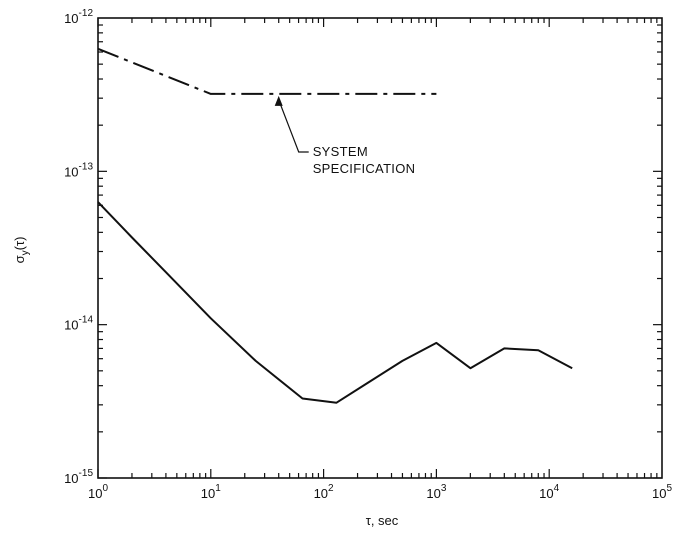 The width and height of the screenshot is (682, 535). Describe the element at coordinates (211, 492) in the screenshot. I see `x-tick-label: 10¹` at that location.